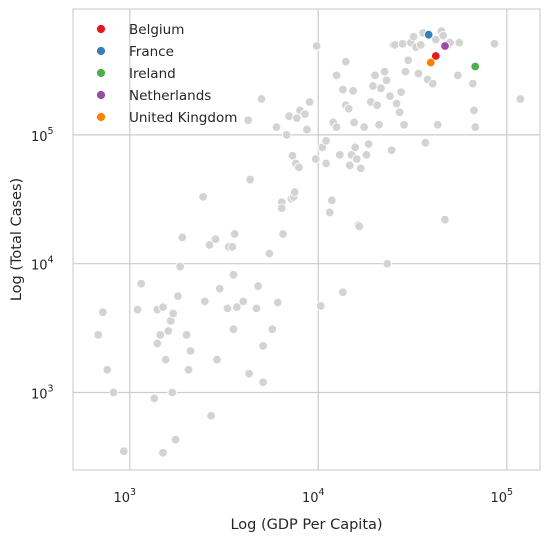 Image resolution: width=548 pixels, height=543 pixels. I want to click on x-tick-label-0: 10³, so click(124, 496).